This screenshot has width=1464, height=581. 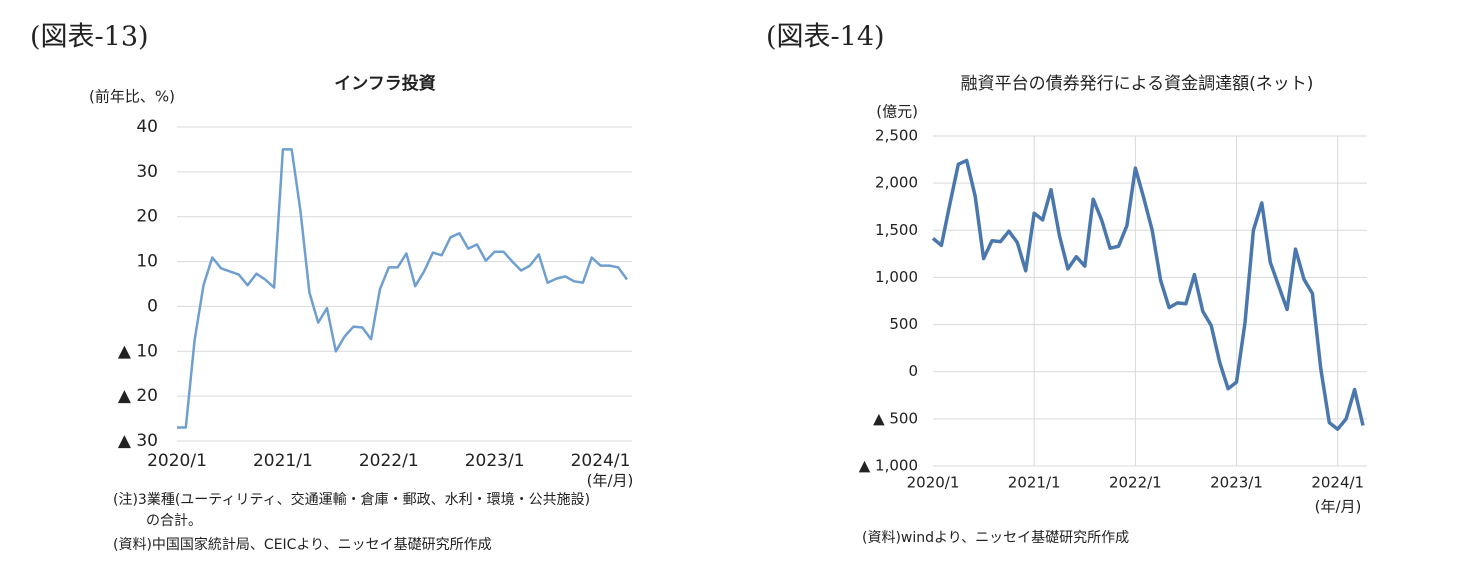 What do you see at coordinates (132, 97) in the screenshot?
I see `y-unit: (前年比、%)` at bounding box center [132, 97].